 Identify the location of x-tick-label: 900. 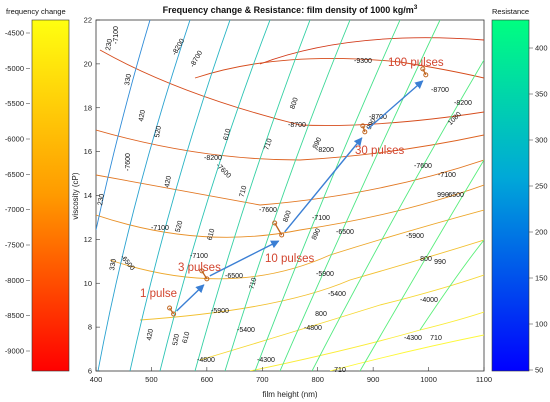
(373, 379).